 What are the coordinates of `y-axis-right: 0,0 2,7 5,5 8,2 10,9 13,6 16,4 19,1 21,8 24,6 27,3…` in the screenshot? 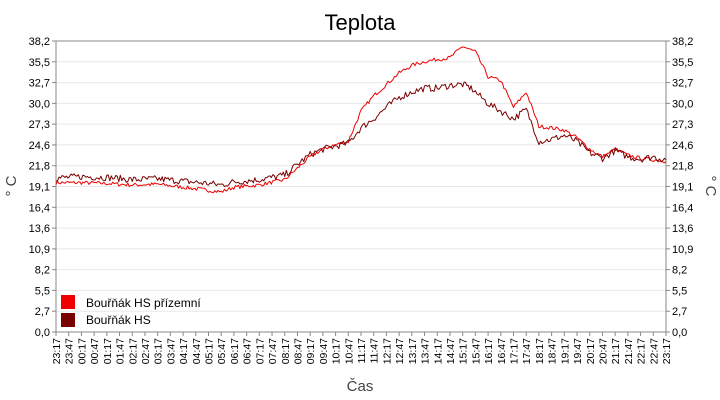 It's located at (679, 187).